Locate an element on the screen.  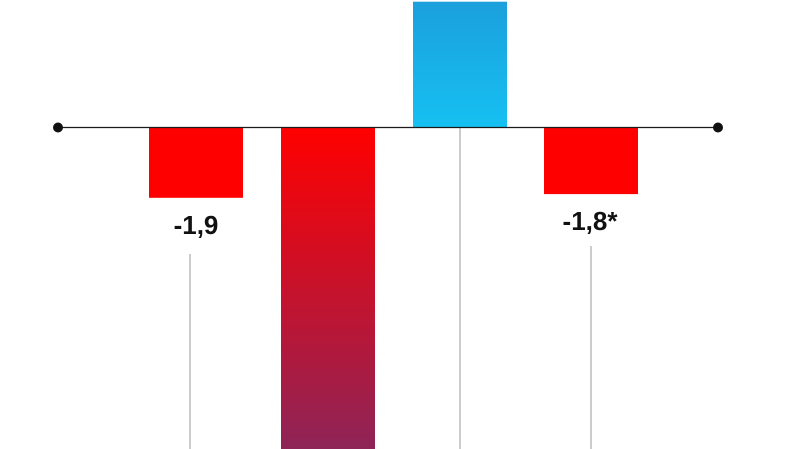
bar-1-value-label: -1,9 is located at coordinates (196, 225).